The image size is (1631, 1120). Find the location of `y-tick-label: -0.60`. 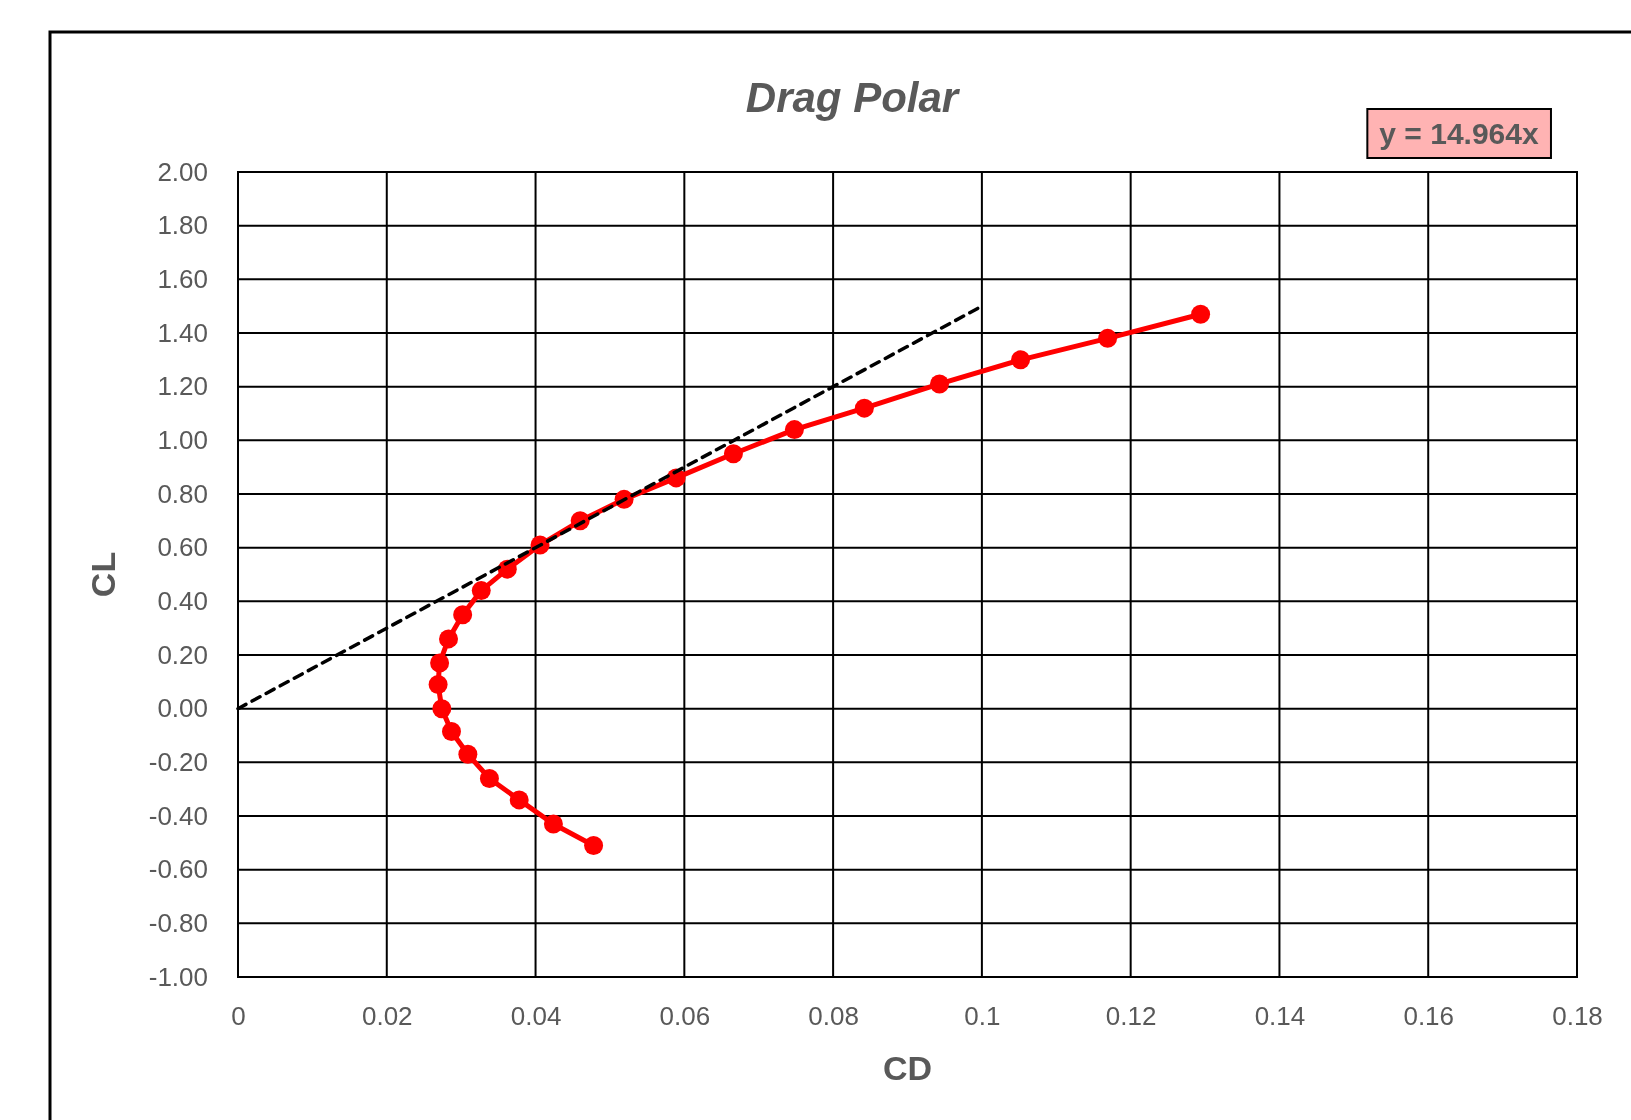

y-tick-label: -0.60 is located at coordinates (178, 869).